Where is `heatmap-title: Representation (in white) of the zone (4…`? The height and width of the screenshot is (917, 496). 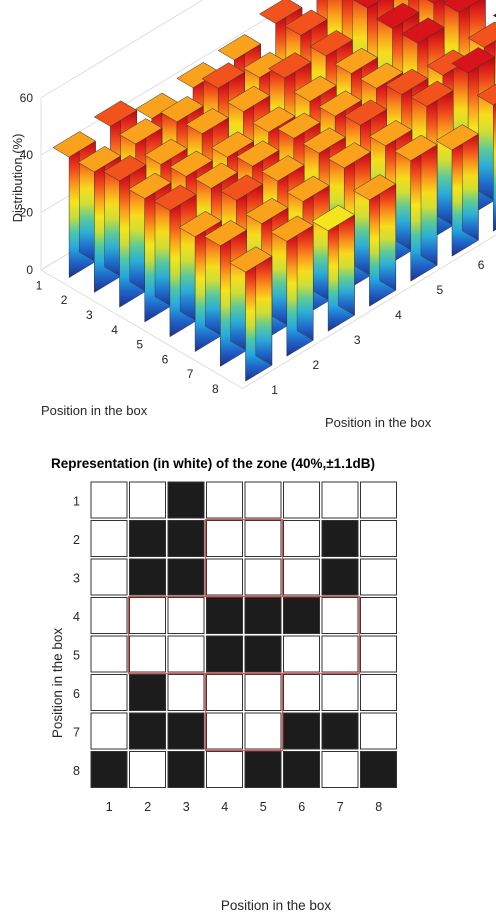
heatmap-title: Representation (in white) of the zone (4… is located at coordinates (213, 463).